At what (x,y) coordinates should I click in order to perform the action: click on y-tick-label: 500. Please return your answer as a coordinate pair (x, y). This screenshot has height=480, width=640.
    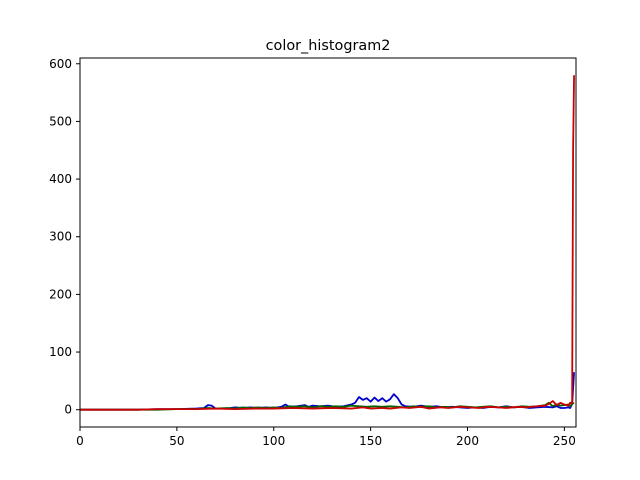
    Looking at the image, I should click on (60, 121).